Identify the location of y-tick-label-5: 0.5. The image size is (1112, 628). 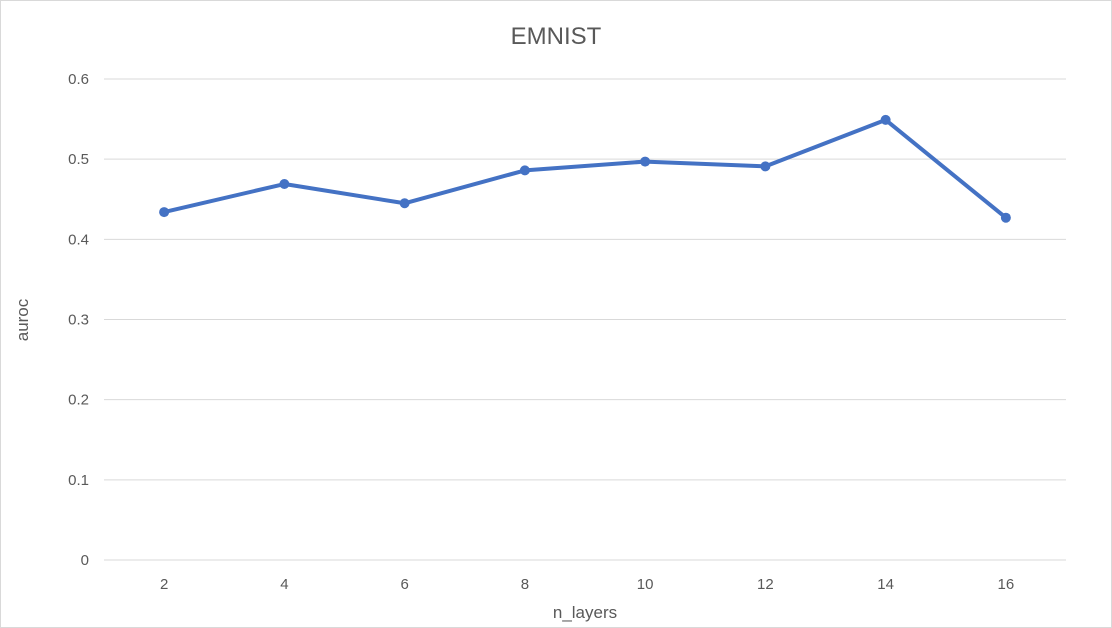
(78, 159).